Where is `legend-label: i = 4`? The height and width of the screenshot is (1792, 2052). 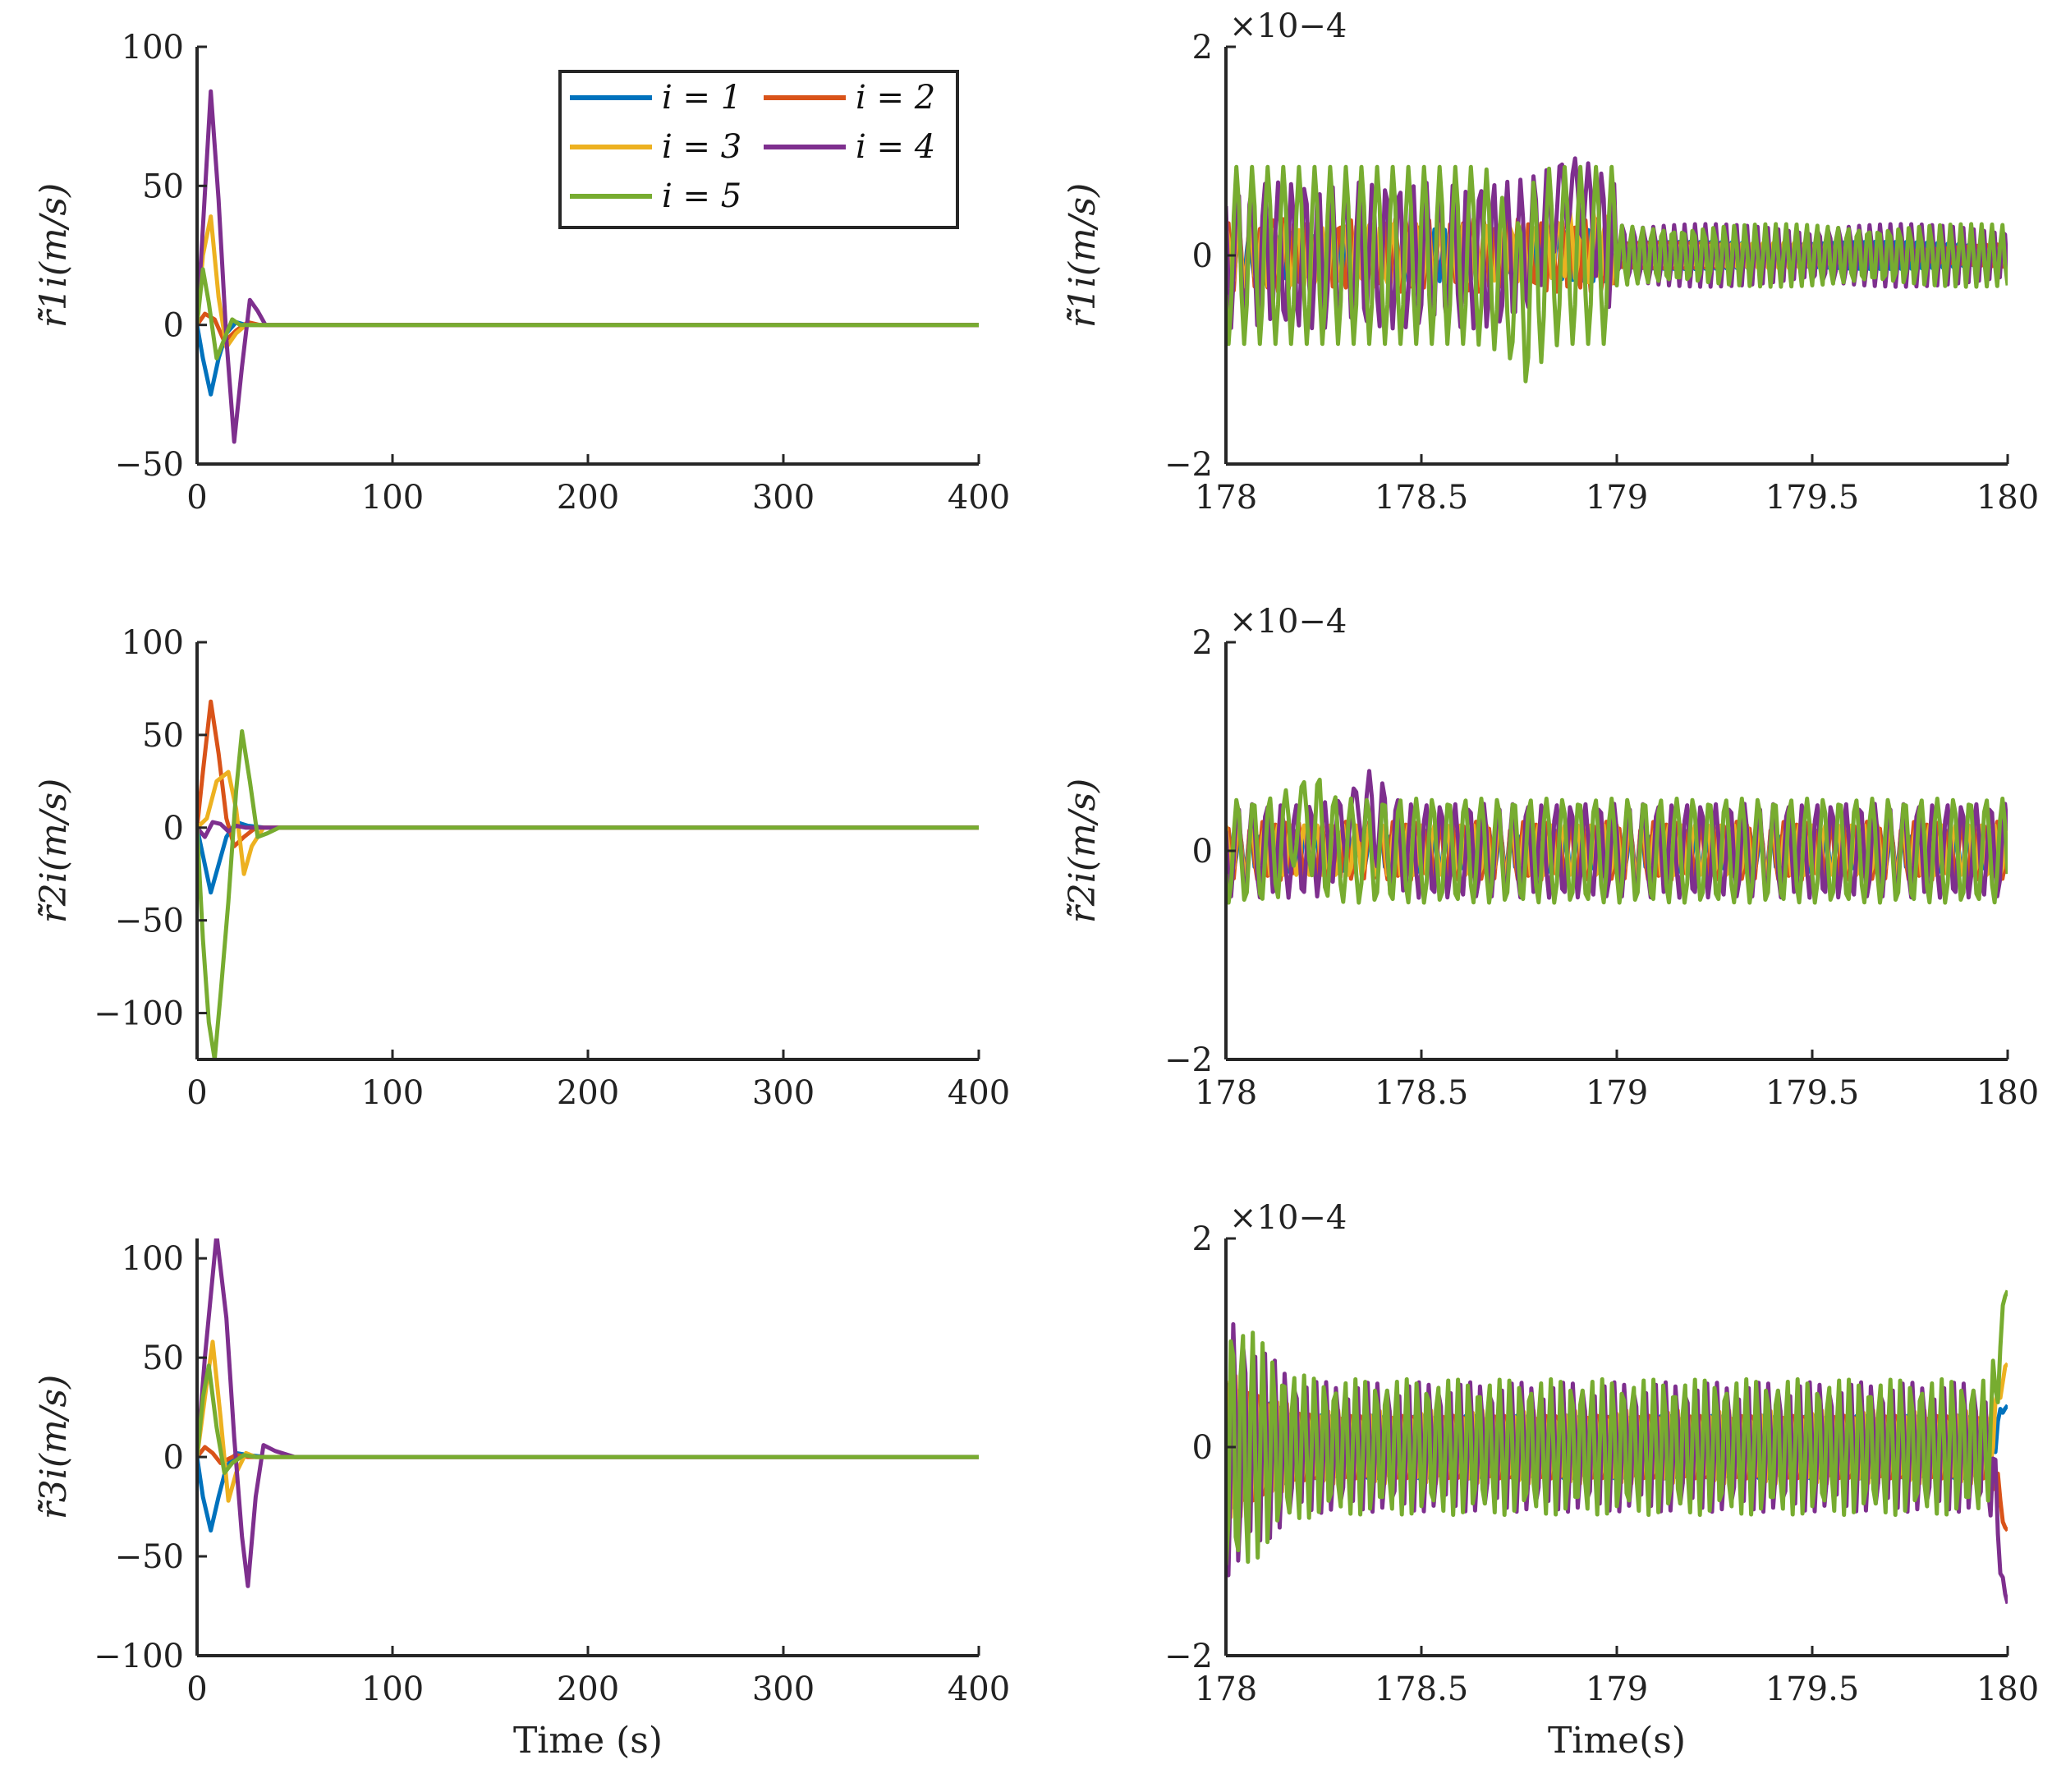 legend-label: i = 4 is located at coordinates (896, 147).